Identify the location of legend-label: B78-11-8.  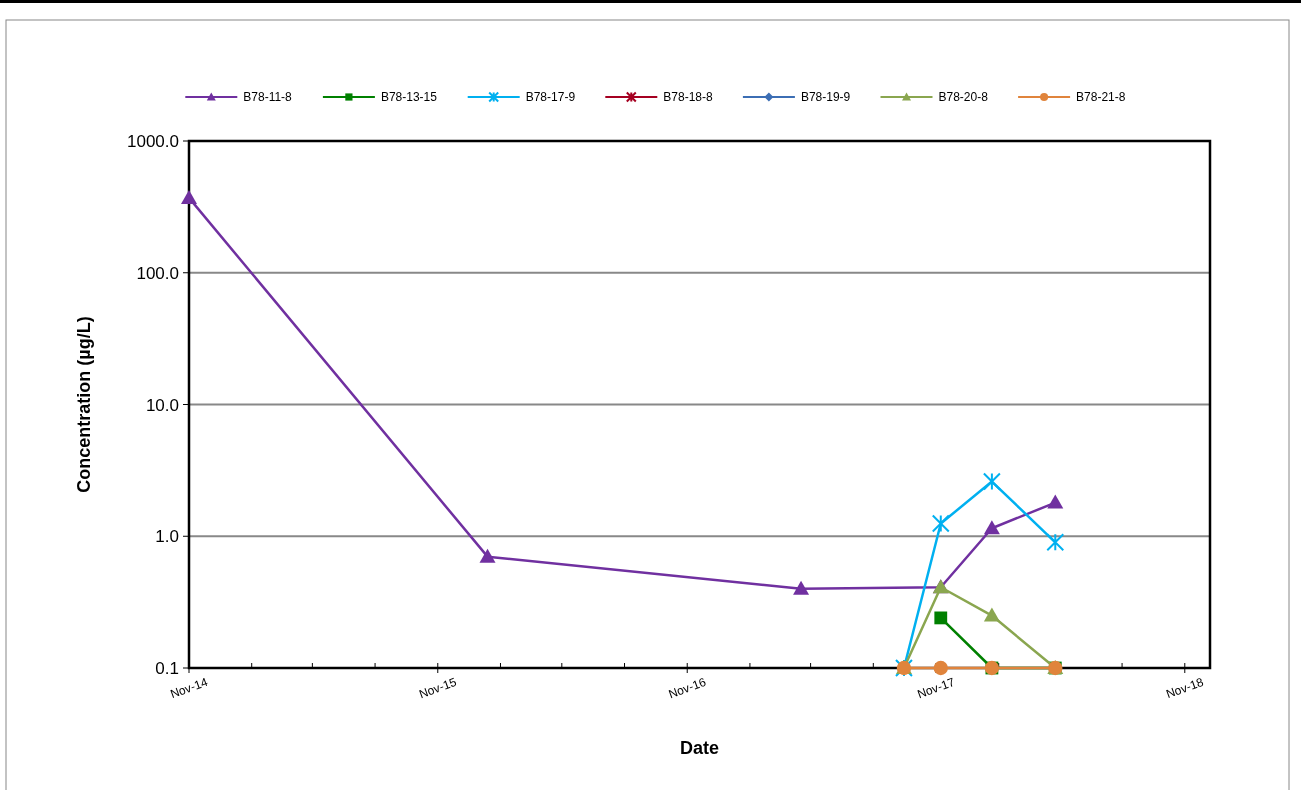
(268, 97).